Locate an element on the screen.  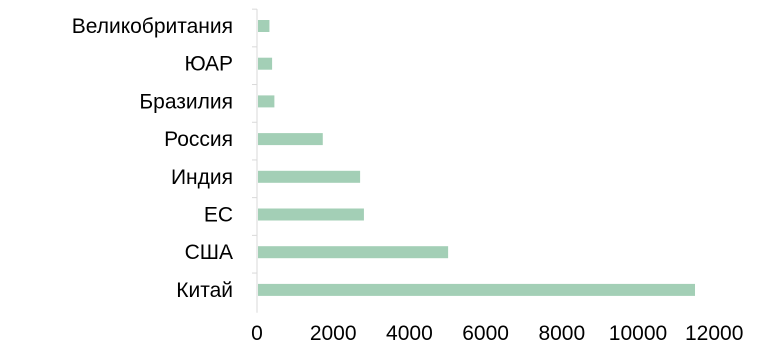
x-tick-label: 6000 is located at coordinates (485, 333).